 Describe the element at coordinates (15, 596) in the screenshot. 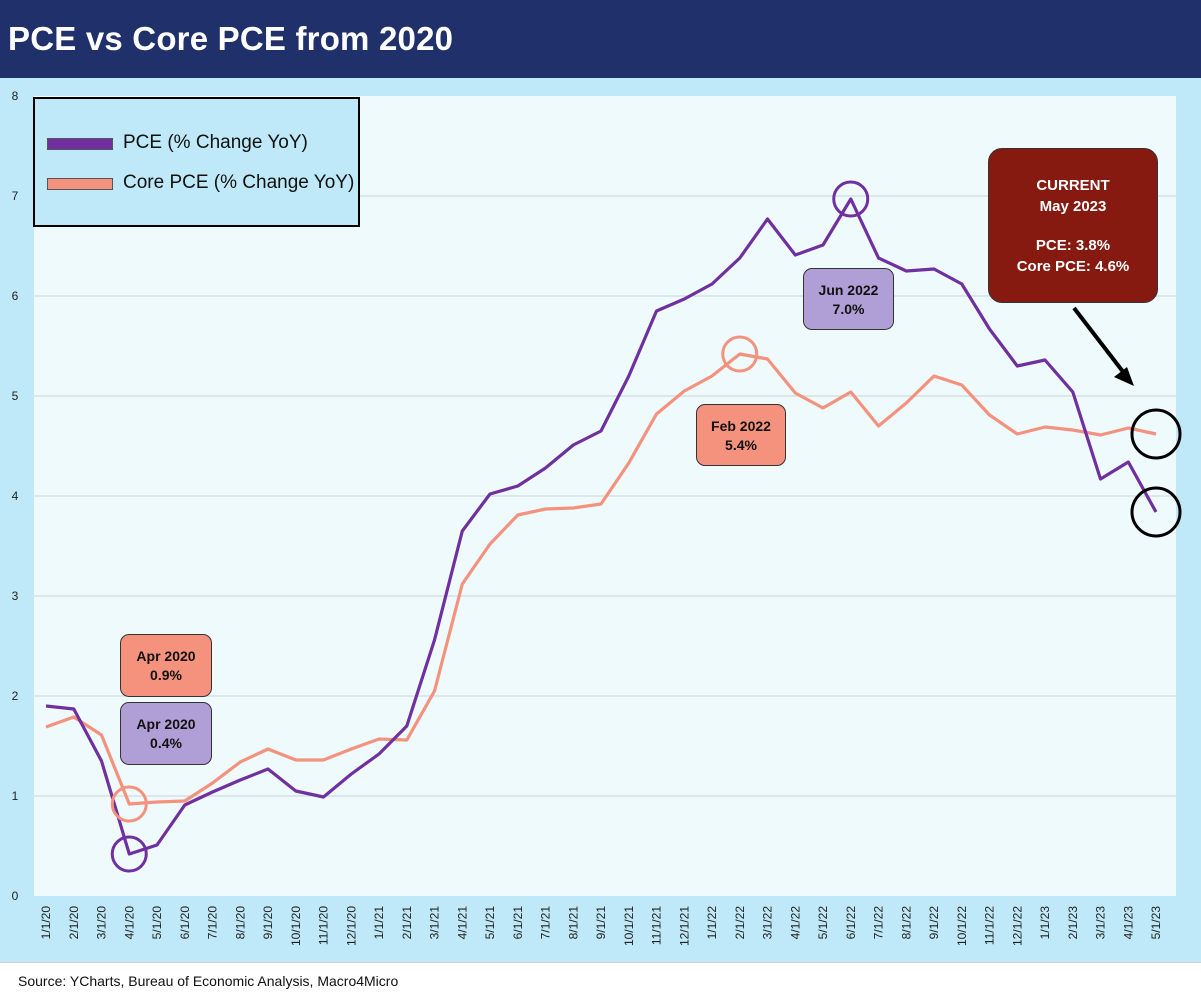

I see `y-tick-label: 3` at that location.